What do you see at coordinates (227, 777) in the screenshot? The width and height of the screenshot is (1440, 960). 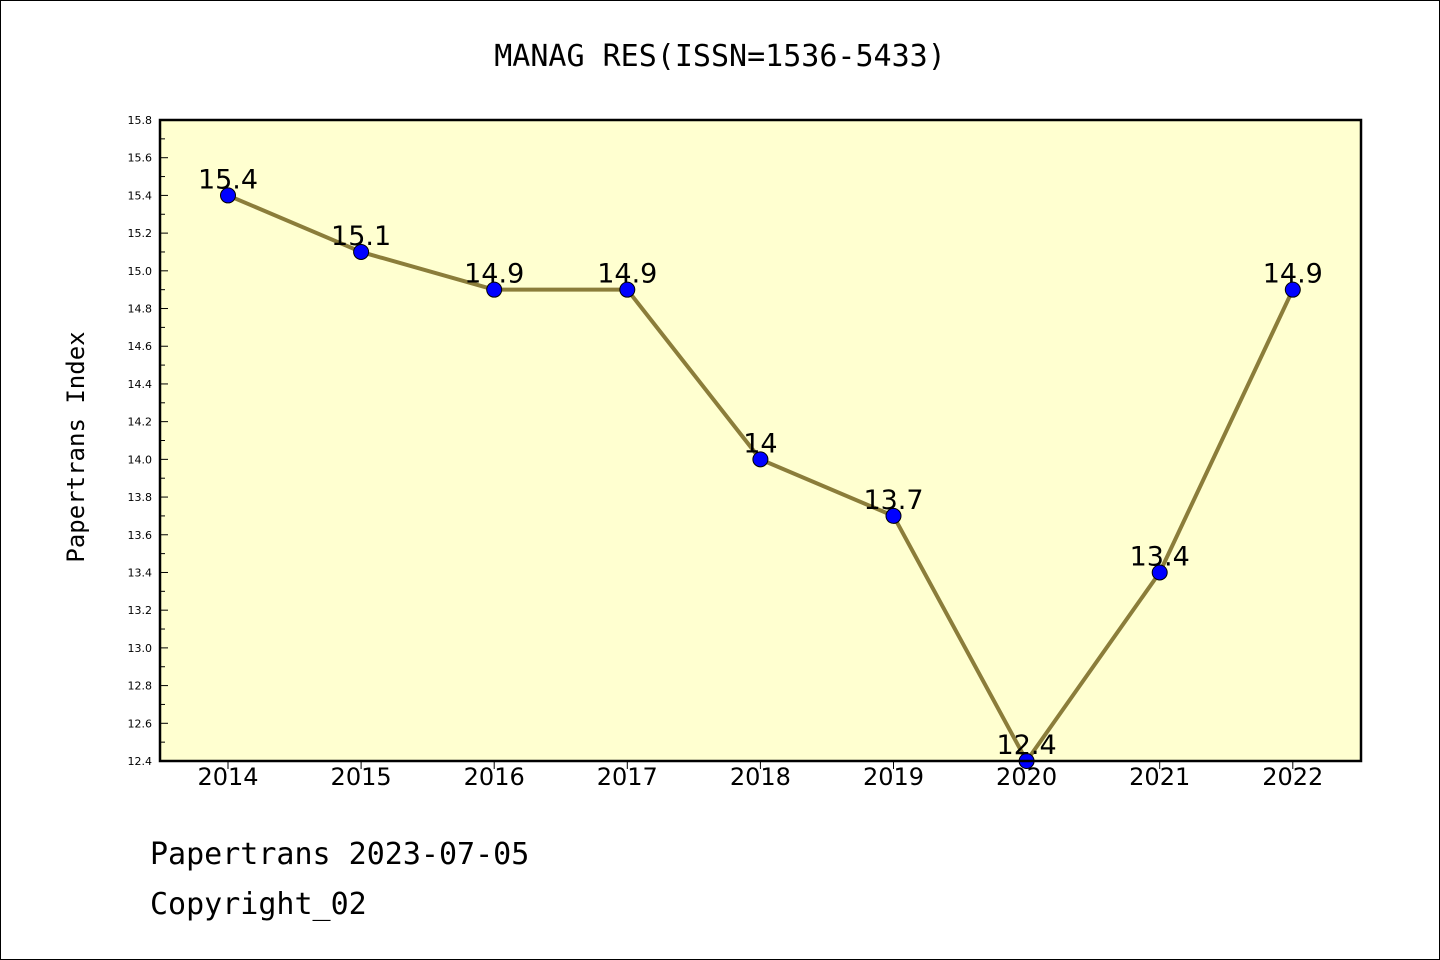 I see `x-tick-label: 2014` at bounding box center [227, 777].